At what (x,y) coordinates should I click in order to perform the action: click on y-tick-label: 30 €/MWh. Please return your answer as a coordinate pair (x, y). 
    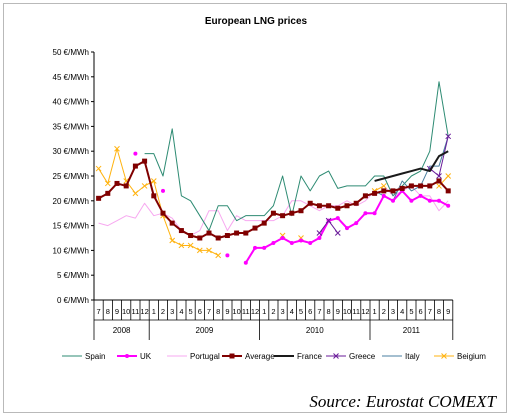
    Looking at the image, I should click on (71, 151).